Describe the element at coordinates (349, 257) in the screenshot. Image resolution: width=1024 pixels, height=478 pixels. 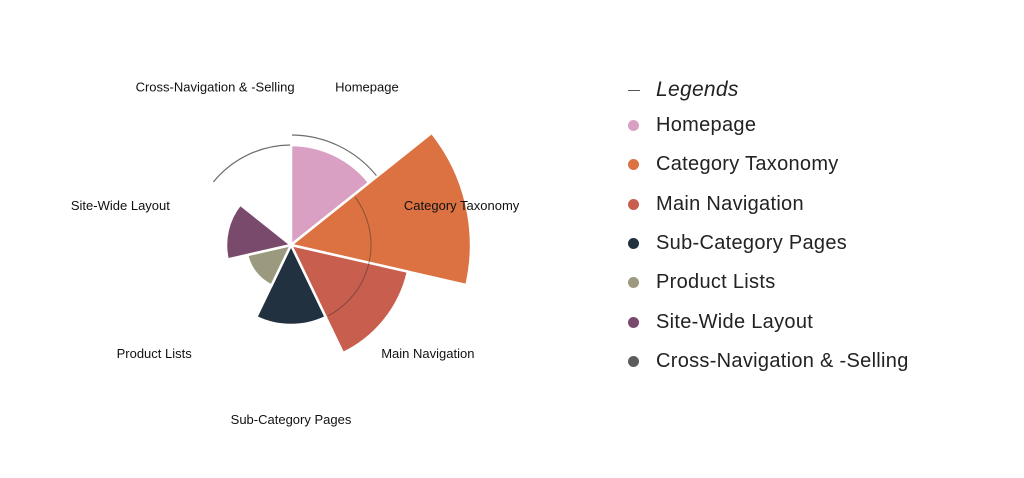
I see `grid-ring` at that location.